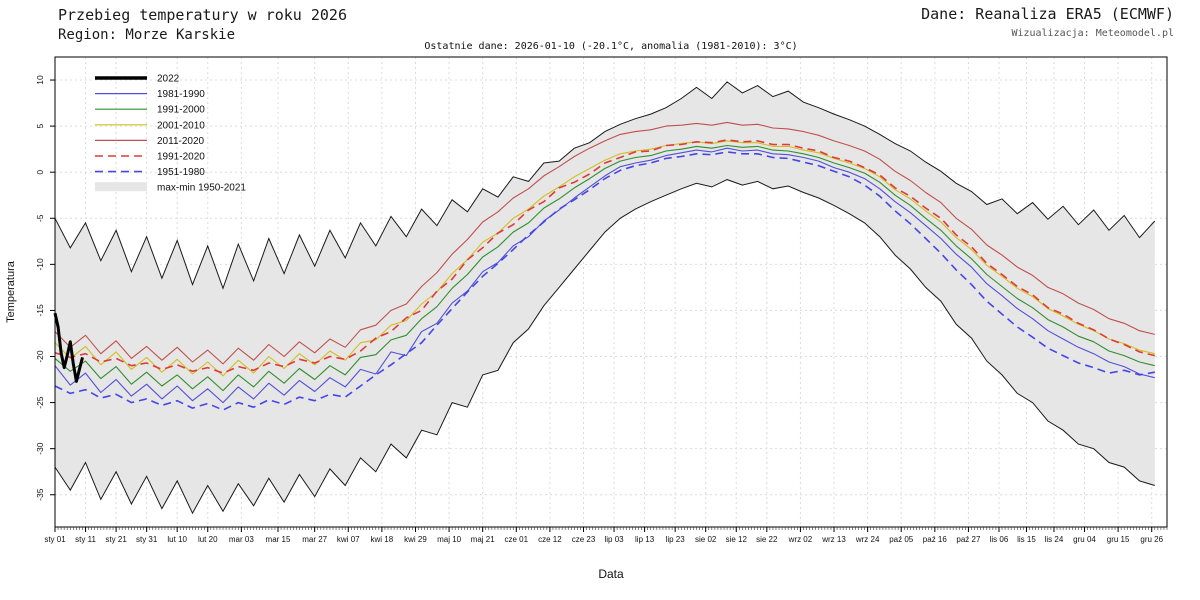  What do you see at coordinates (1151, 539) in the screenshot?
I see `x-tick-label: gru 26` at bounding box center [1151, 539].